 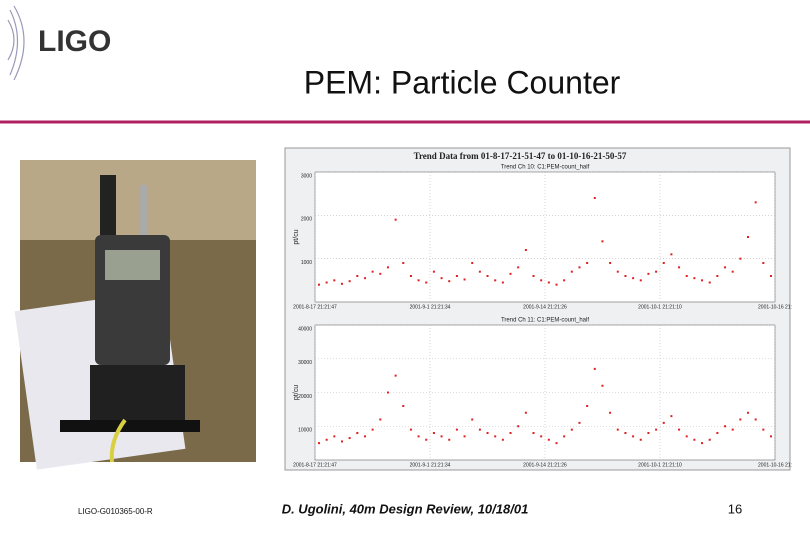 What do you see at coordinates (115, 511) in the screenshot?
I see `doc-id: LIGO-G010365-00-R` at bounding box center [115, 511].